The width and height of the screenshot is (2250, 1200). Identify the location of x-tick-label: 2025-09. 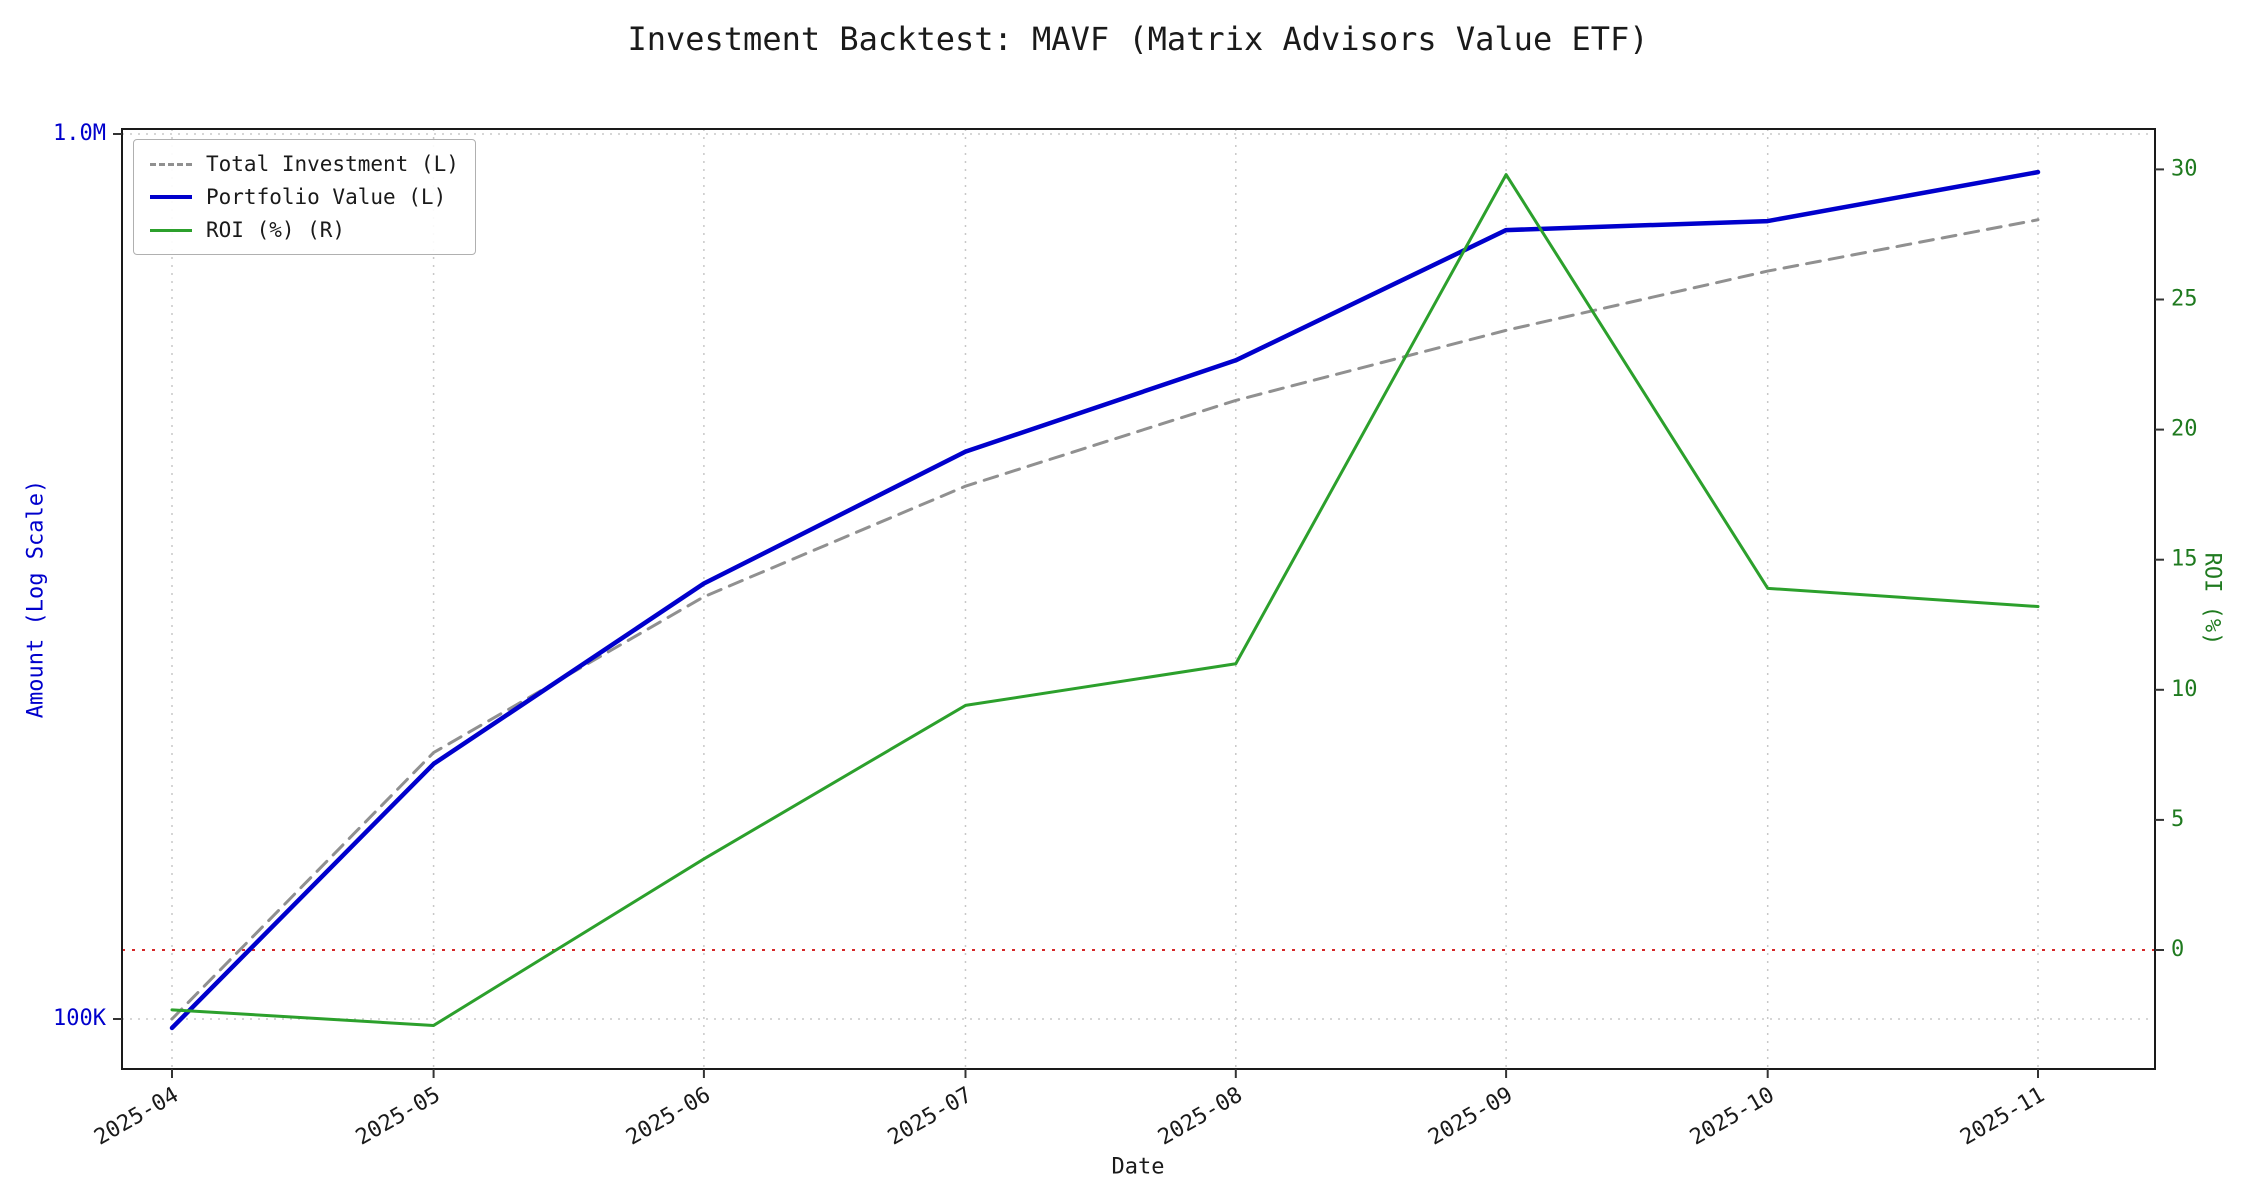
(1470, 1117).